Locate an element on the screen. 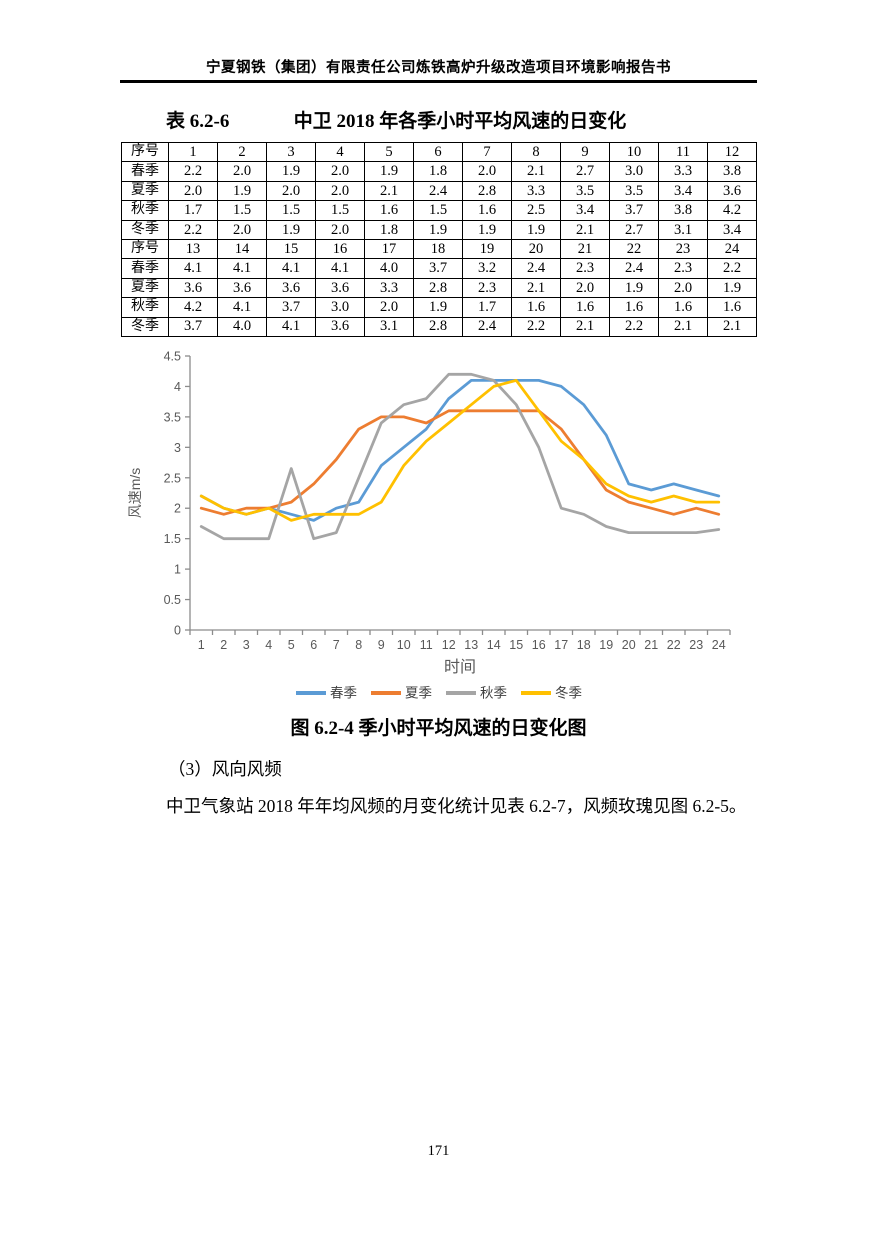  x-tick-label: 19 is located at coordinates (606, 645).